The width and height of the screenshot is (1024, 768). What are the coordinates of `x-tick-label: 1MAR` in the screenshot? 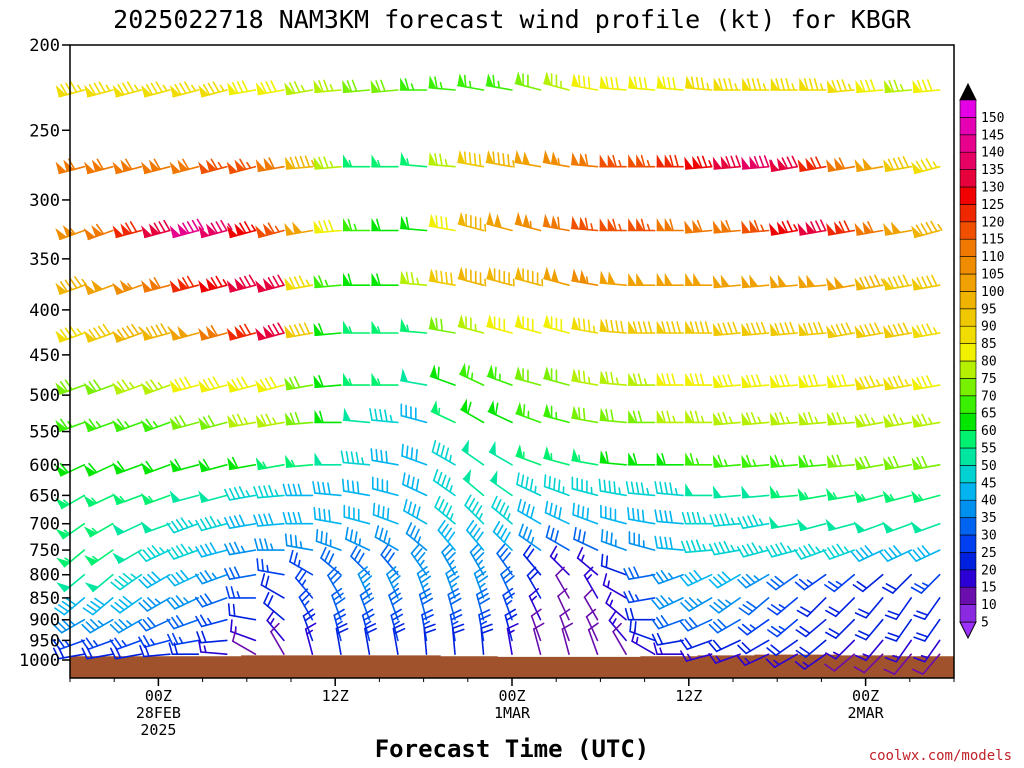 It's located at (512, 713).